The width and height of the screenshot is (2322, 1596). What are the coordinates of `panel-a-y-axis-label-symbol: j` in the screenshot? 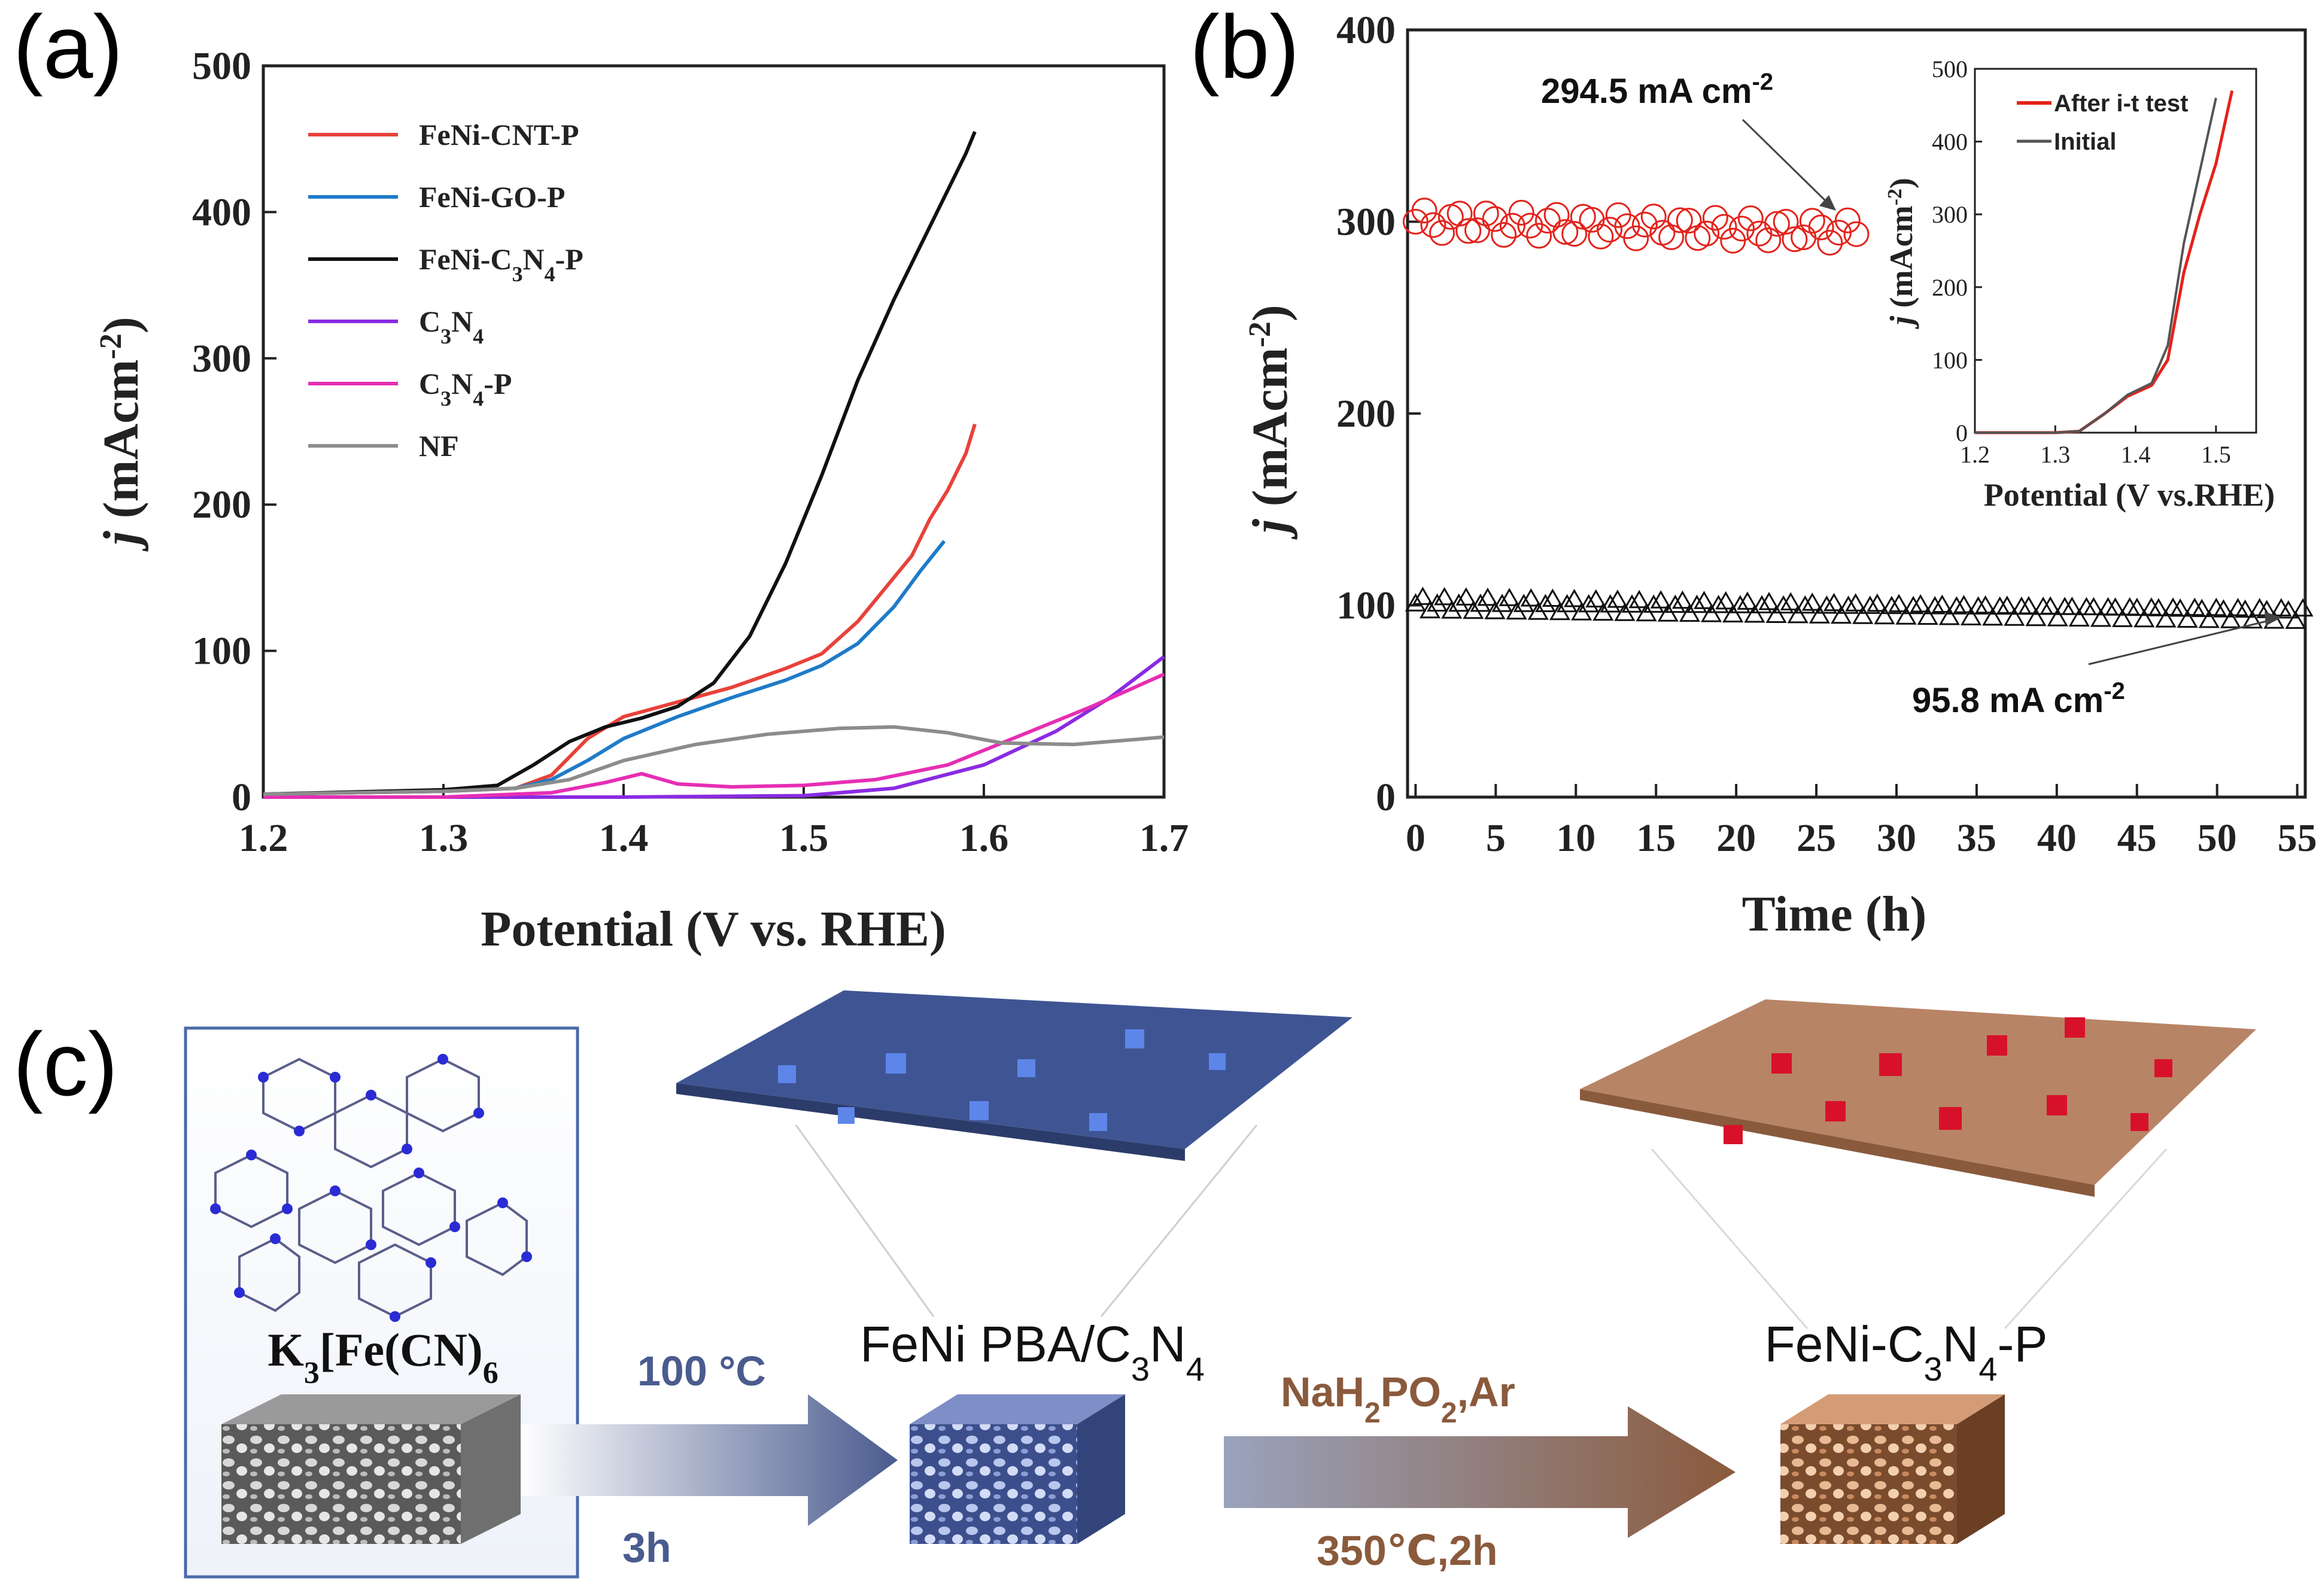 It's located at (121, 541).